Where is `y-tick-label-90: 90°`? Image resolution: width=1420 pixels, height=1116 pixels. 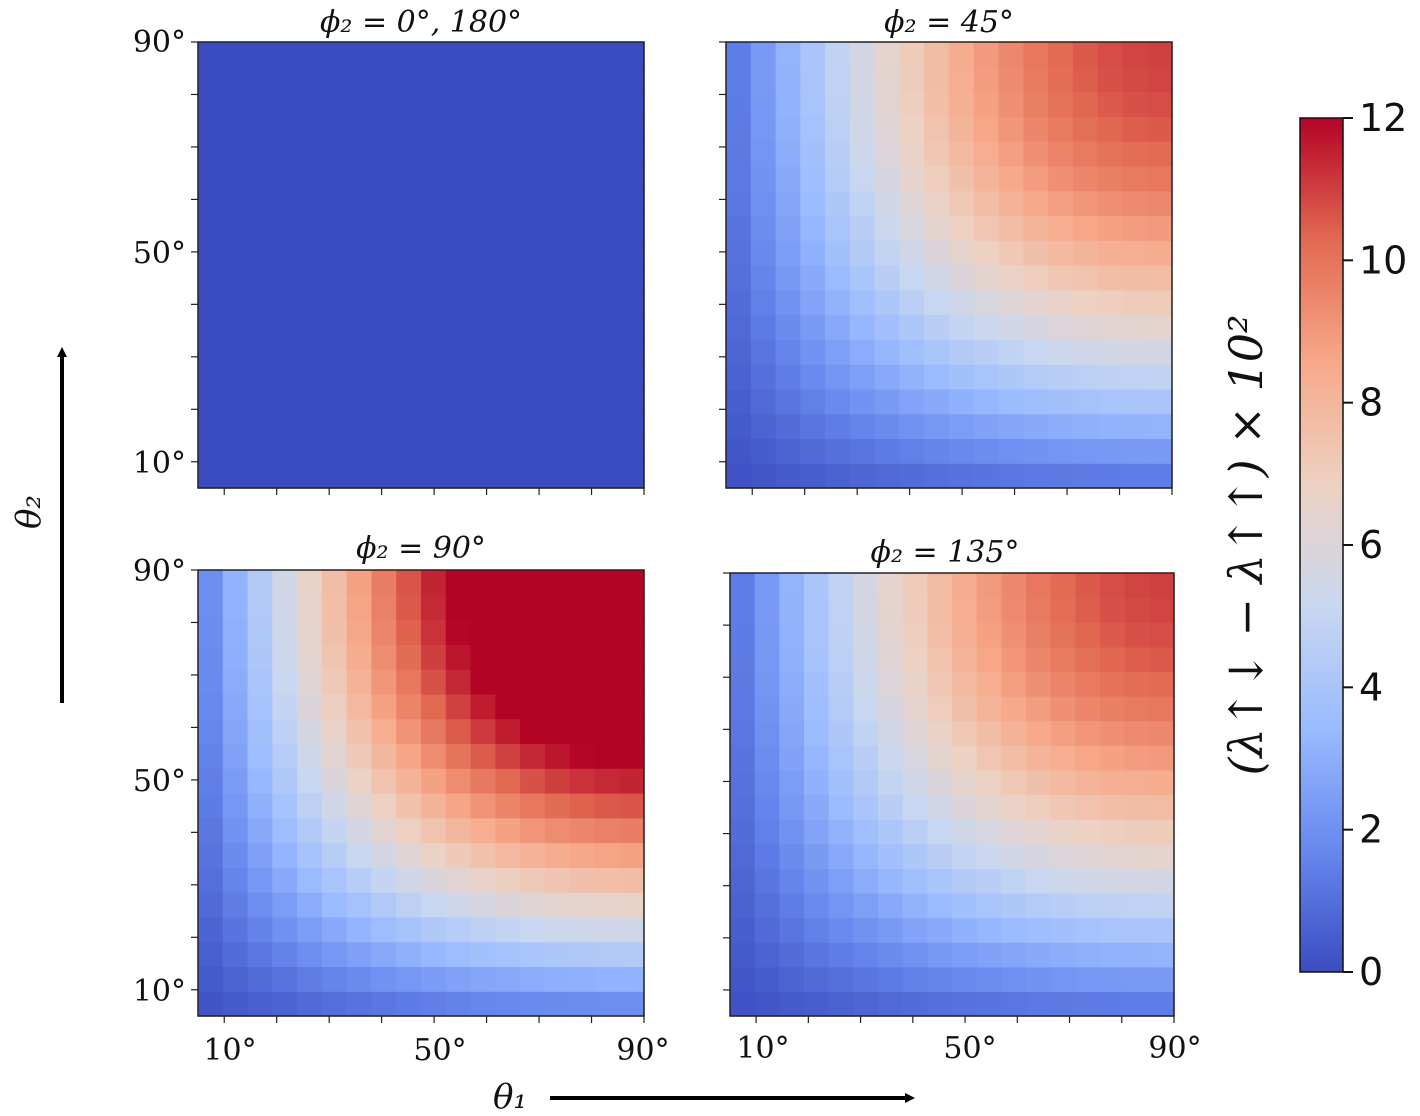 y-tick-label-90: 90° is located at coordinates (159, 571).